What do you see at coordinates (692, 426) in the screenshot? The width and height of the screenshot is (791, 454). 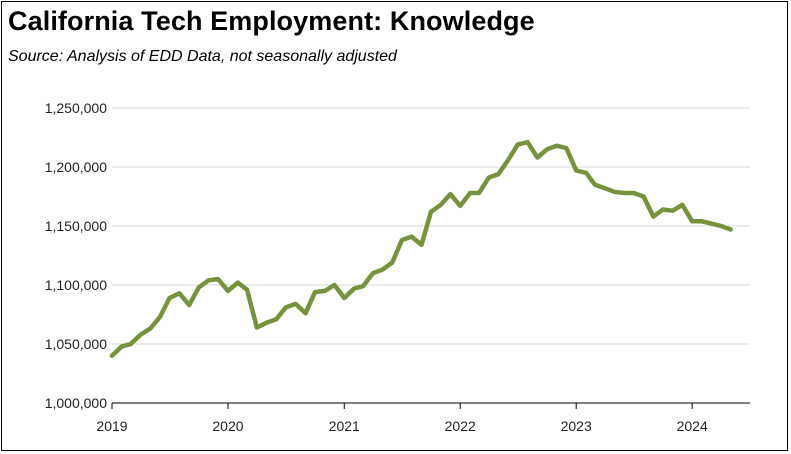 I see `x-tick-label: 2024` at bounding box center [692, 426].